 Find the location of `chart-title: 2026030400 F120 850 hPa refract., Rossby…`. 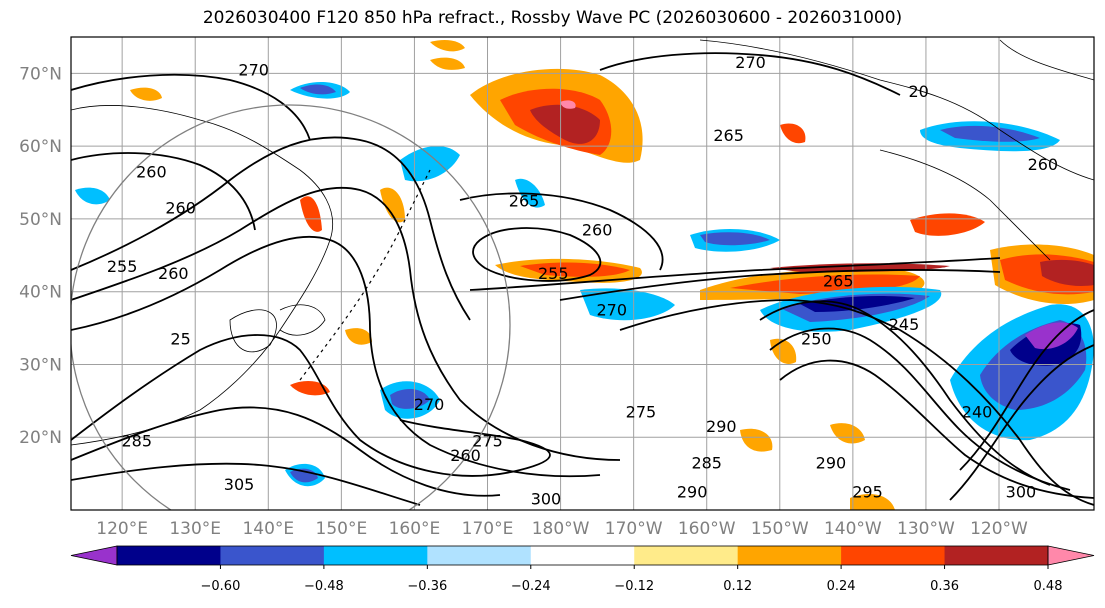

chart-title: 2026030400 F120 850 hPa refract., Rossby… is located at coordinates (552, 18).